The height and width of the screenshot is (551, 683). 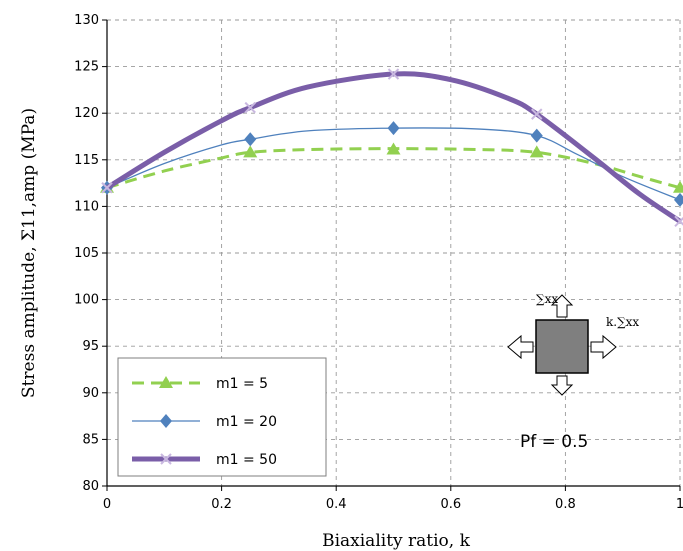 I want to click on x-tick-label: 0.4, so click(x=336, y=504).